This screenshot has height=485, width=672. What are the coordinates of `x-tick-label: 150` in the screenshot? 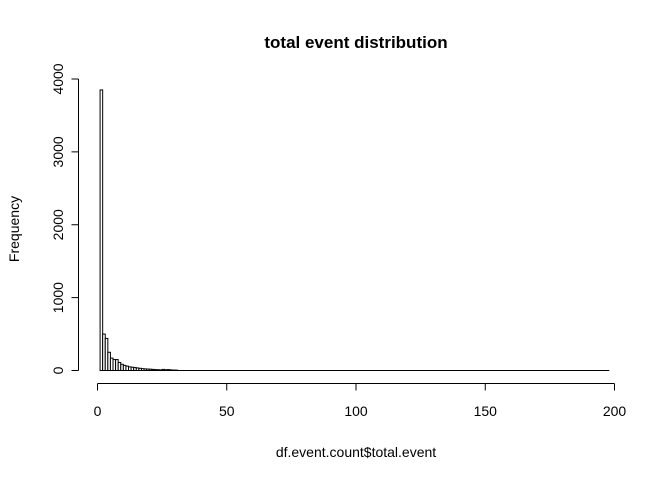 It's located at (486, 411).